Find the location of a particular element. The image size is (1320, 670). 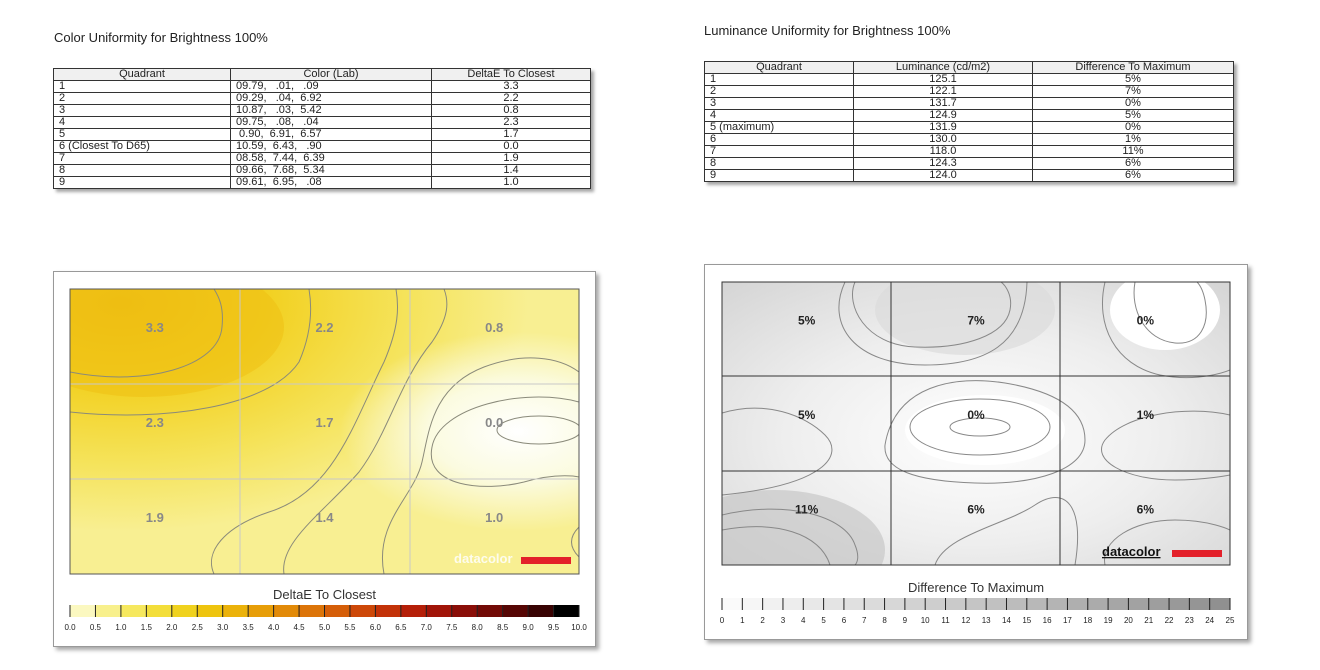

scale-tick-label: 10 is located at coordinates (925, 620).